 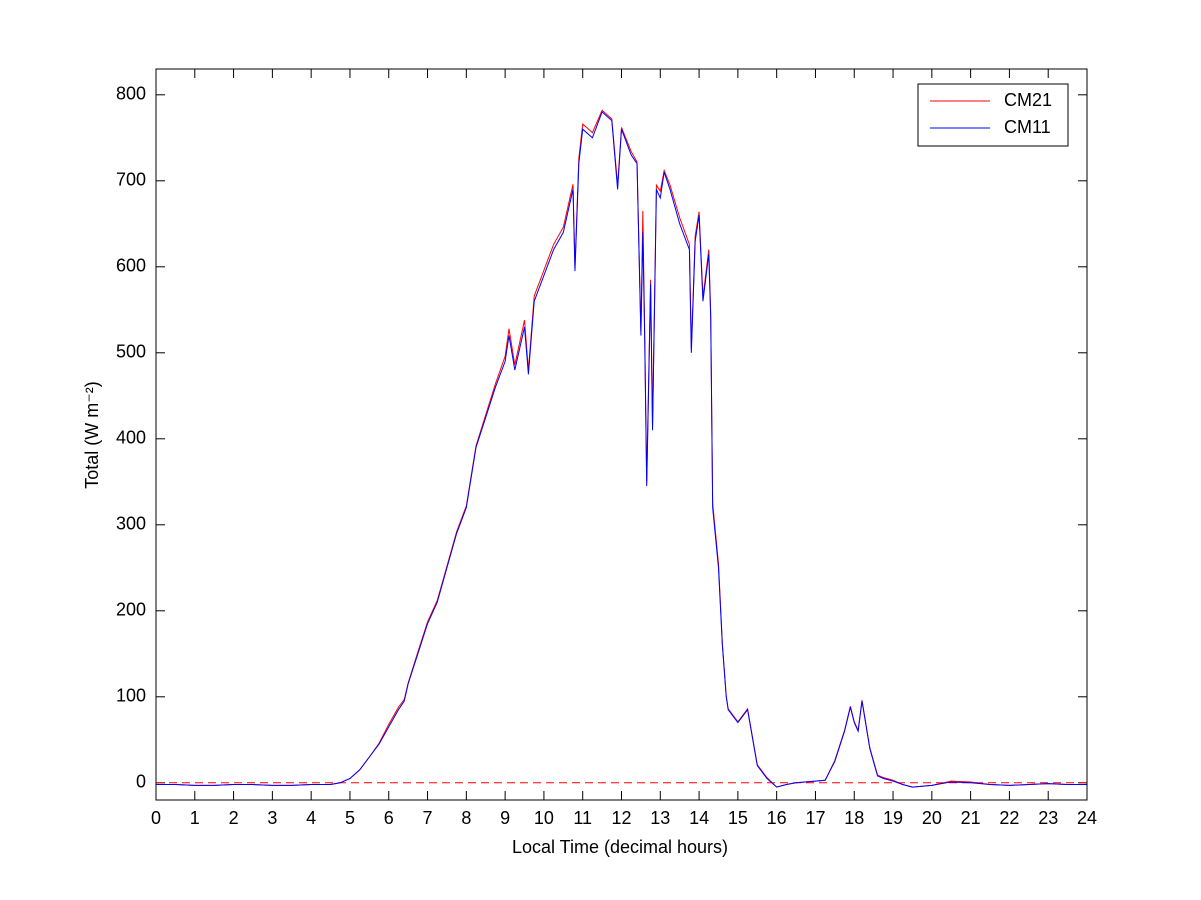 I want to click on x-tick-label: 1, so click(x=195, y=818).